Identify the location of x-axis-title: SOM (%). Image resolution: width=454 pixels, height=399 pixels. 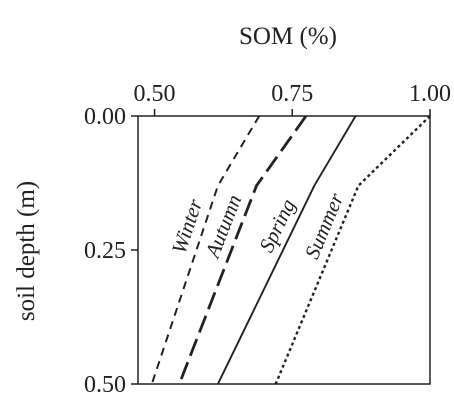
(288, 36).